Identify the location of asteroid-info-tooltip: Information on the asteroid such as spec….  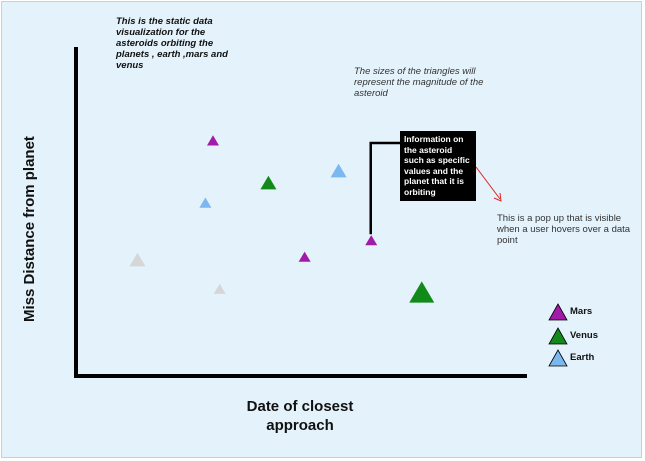
(438, 166).